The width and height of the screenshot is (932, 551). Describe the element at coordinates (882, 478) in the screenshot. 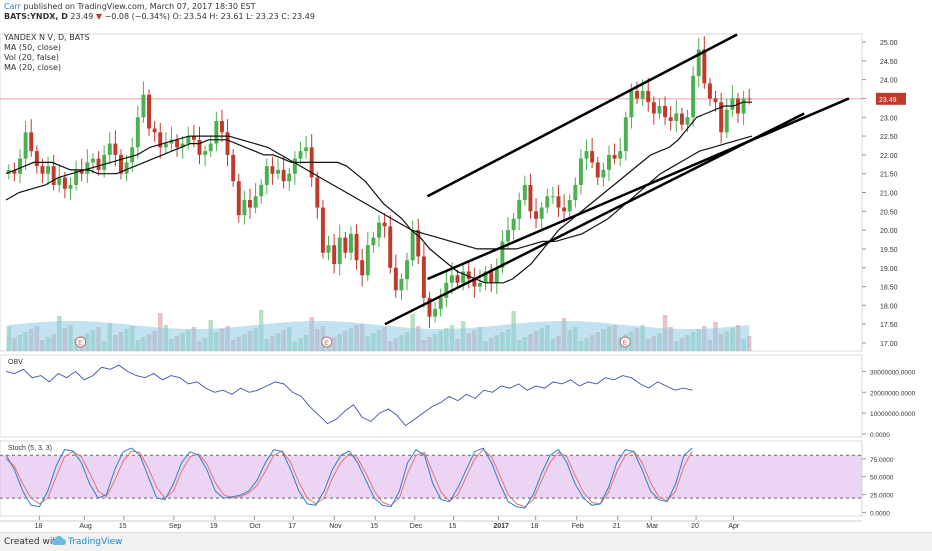

I see `stoch-tick-label: 50.0000` at that location.